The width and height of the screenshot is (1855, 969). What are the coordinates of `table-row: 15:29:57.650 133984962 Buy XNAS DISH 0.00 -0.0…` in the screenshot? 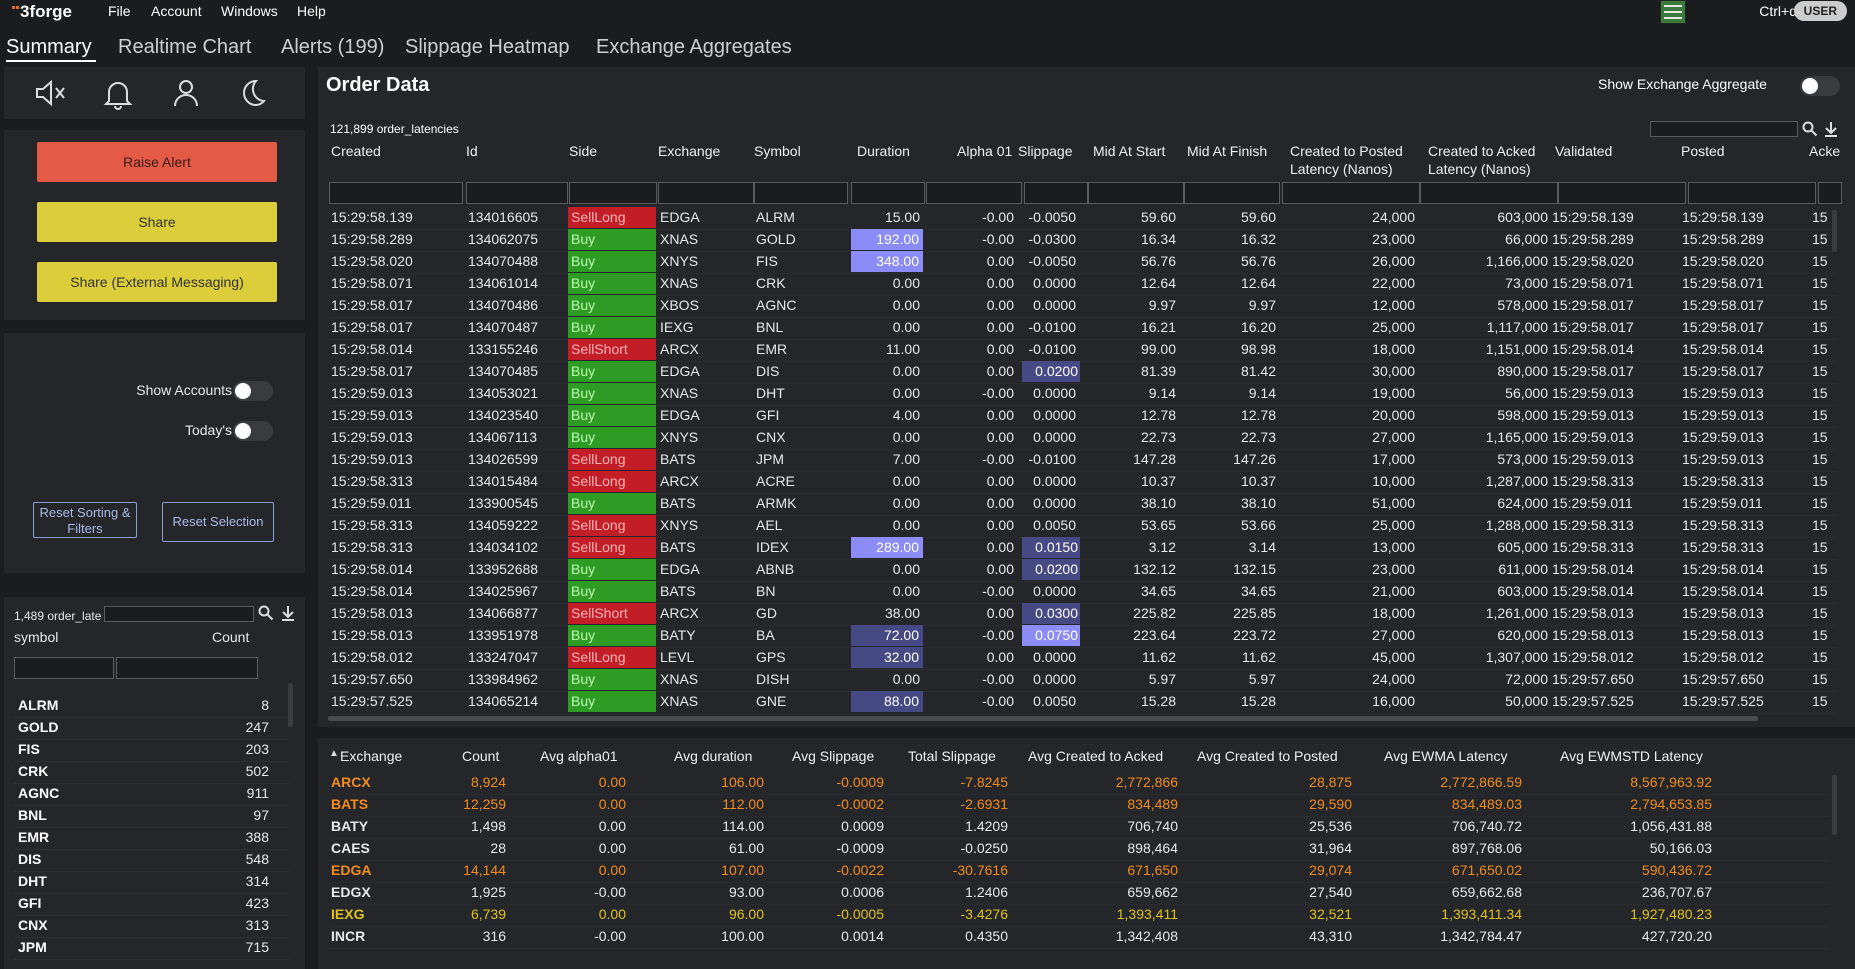 It's located at (1083, 680).